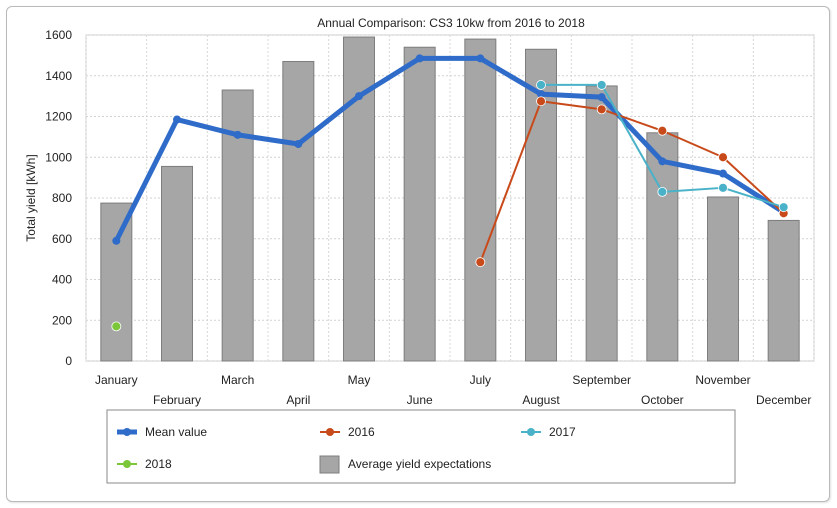 This screenshot has height=508, width=837. Describe the element at coordinates (158, 464) in the screenshot. I see `legend-label: 2018` at that location.